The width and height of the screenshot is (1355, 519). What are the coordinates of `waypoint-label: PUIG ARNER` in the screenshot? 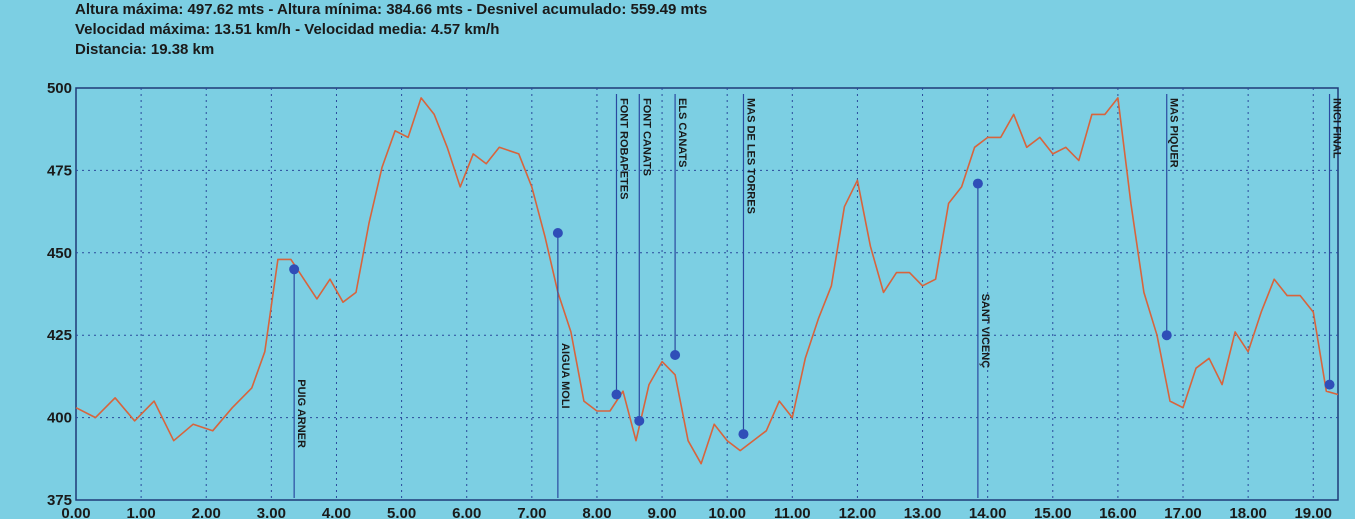 It's located at (301, 413).